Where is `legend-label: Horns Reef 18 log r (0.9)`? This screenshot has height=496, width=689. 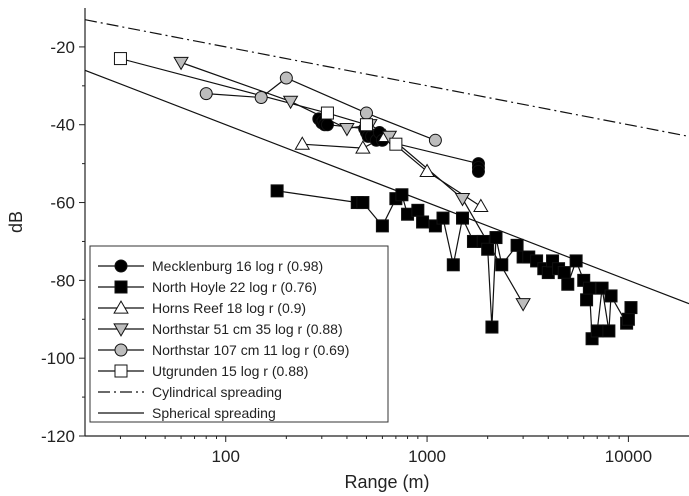 legend-label: Horns Reef 18 log r (0.9) is located at coordinates (229, 308).